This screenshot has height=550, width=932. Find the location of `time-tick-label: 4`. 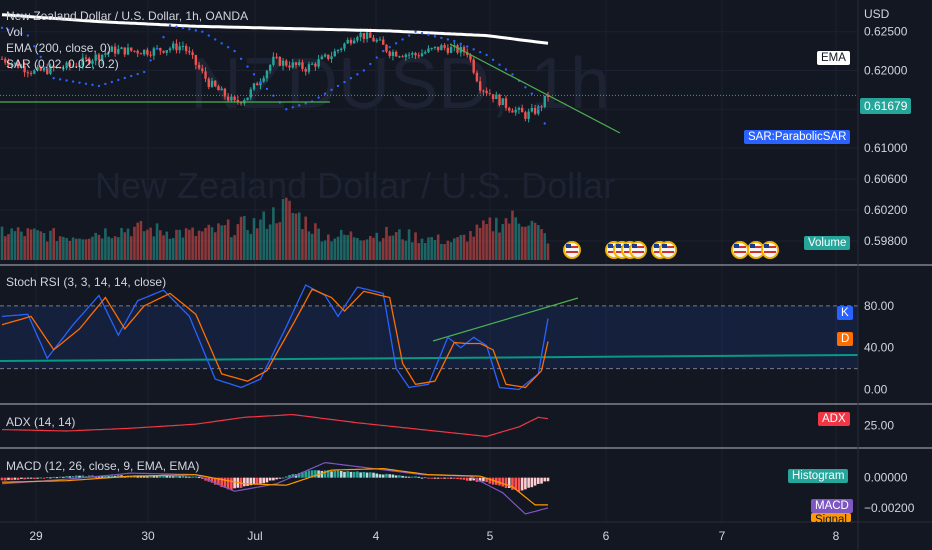

time-tick-label: 4 is located at coordinates (376, 536).